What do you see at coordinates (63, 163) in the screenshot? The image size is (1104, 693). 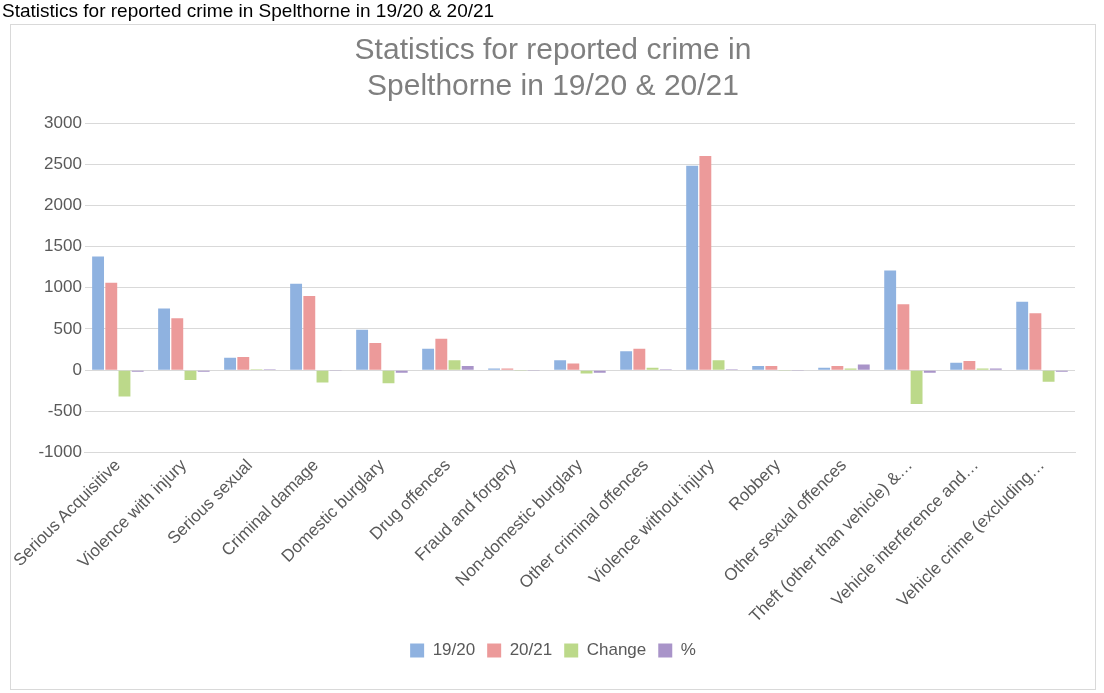 I see `y-tick-label: 2500` at bounding box center [63, 163].